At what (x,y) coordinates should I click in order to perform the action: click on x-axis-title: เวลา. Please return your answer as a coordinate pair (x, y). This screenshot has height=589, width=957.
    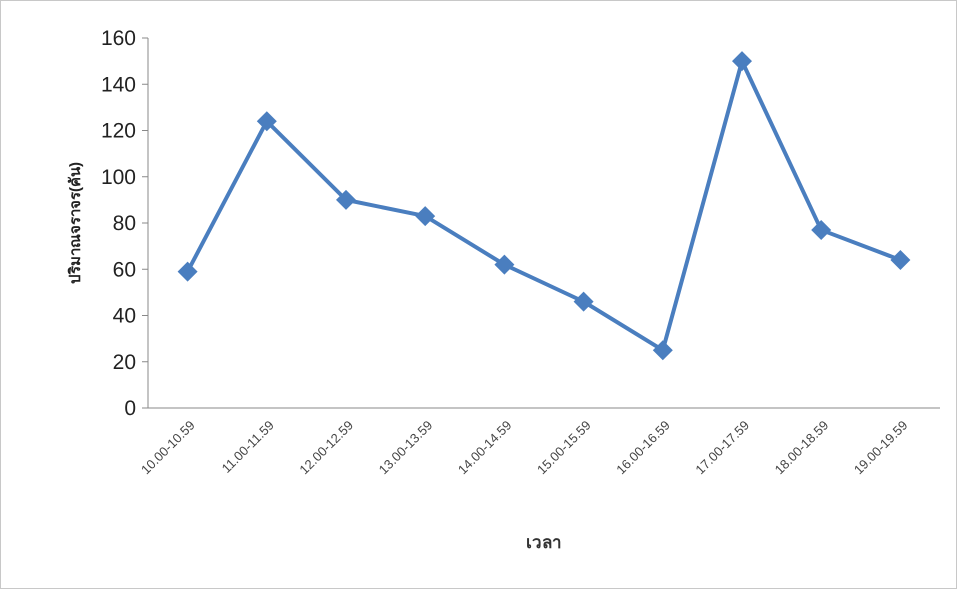
    Looking at the image, I should click on (544, 542).